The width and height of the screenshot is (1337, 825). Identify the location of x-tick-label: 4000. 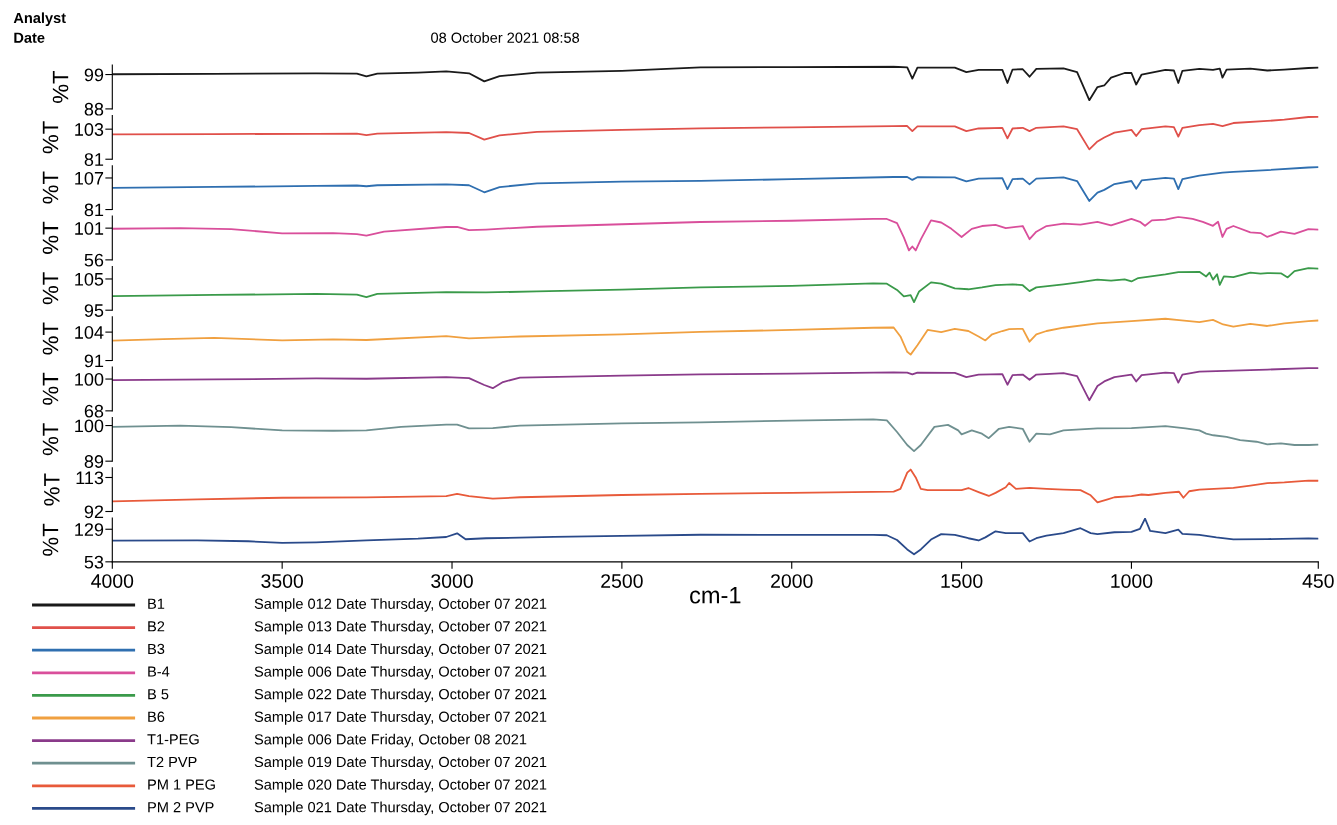
(112, 581).